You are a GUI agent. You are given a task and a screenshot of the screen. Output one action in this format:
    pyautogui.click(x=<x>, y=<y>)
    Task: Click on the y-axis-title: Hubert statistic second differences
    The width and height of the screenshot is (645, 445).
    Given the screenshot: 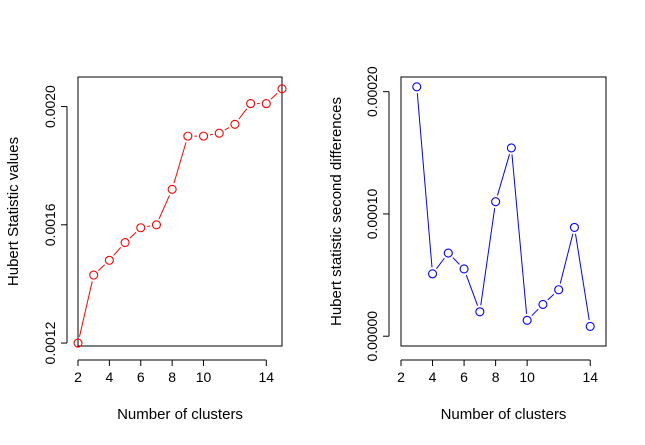 What is the action you would take?
    pyautogui.click(x=336, y=211)
    